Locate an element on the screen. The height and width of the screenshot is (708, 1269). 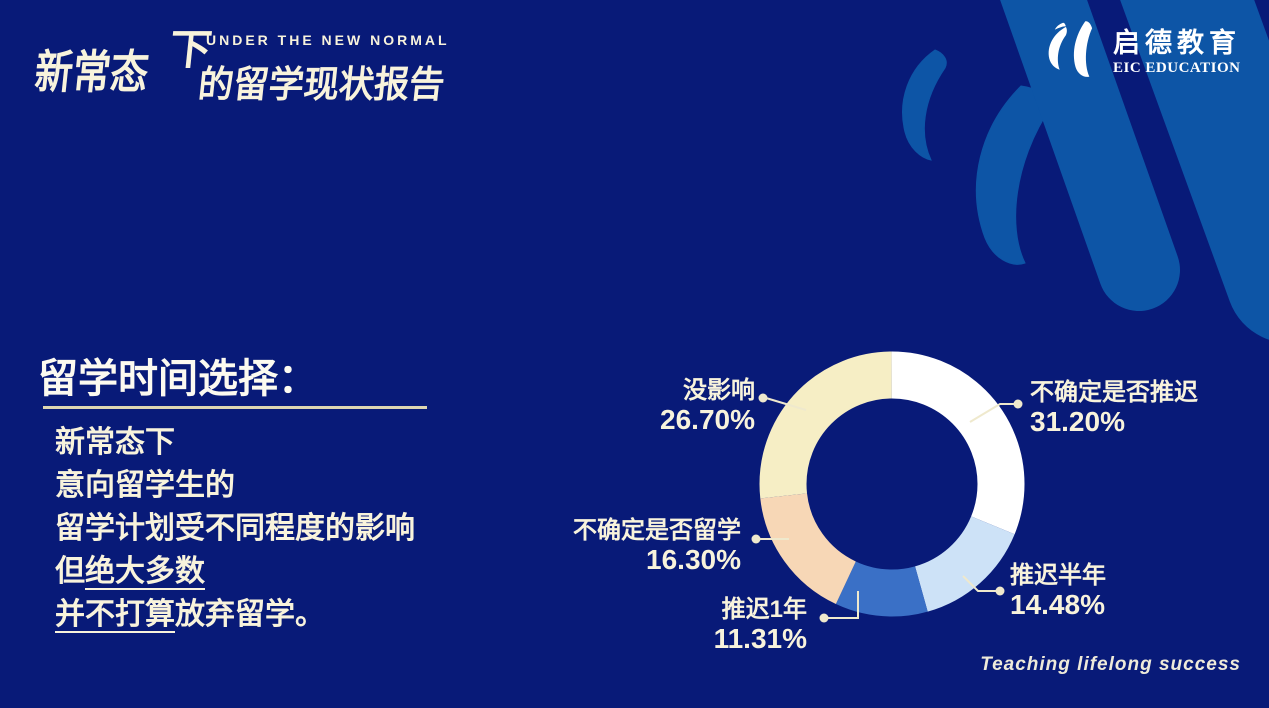
leader-lines is located at coordinates (887, 508).